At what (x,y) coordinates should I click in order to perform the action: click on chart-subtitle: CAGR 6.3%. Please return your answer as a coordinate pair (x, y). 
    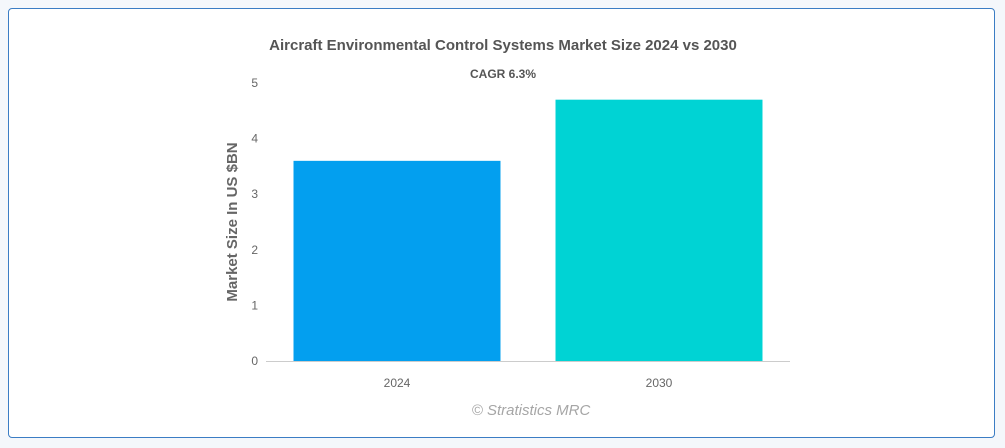
    Looking at the image, I should click on (503, 74).